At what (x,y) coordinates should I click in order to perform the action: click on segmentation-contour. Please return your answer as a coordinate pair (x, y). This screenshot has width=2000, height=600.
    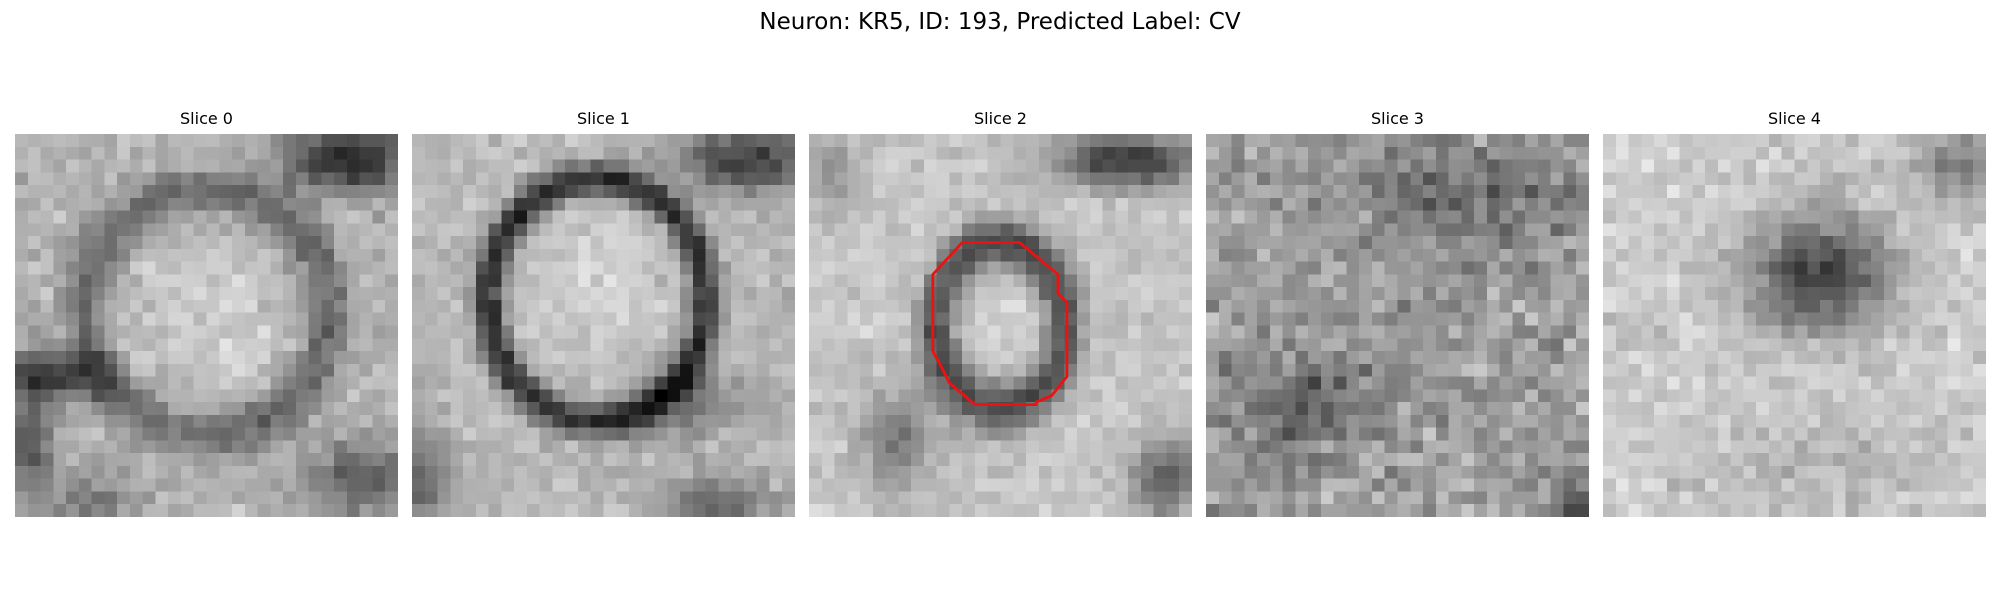
    Looking at the image, I should click on (1000, 324).